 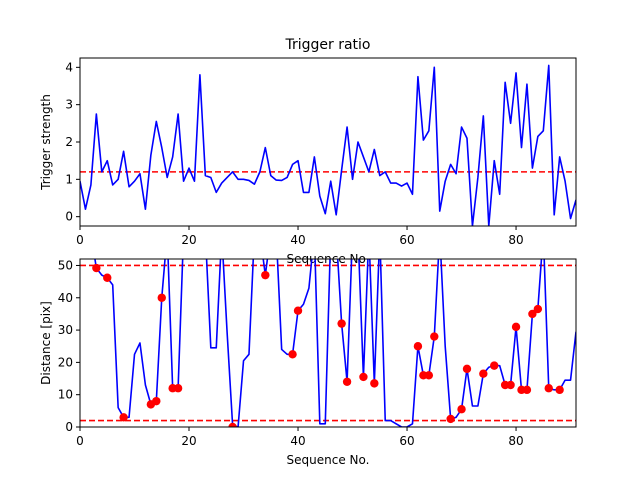 What do you see at coordinates (65, 265) in the screenshot?
I see `y-tick-label: 50` at bounding box center [65, 265].